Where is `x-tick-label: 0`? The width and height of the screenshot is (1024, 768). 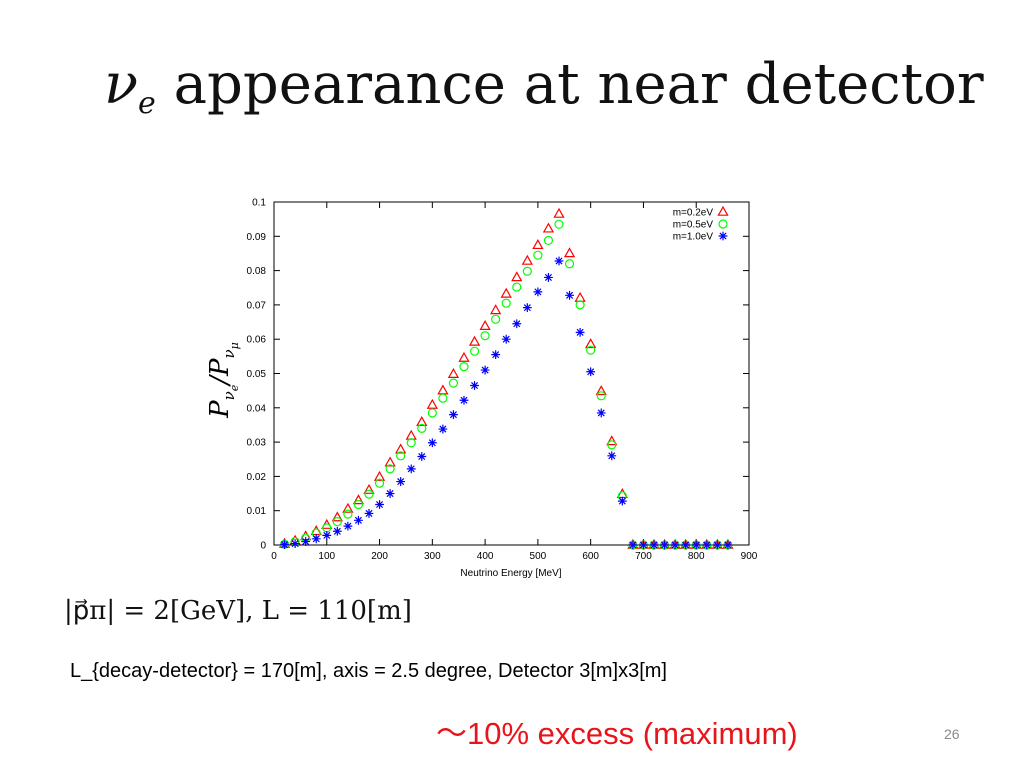
x-tick-label: 0 is located at coordinates (274, 556).